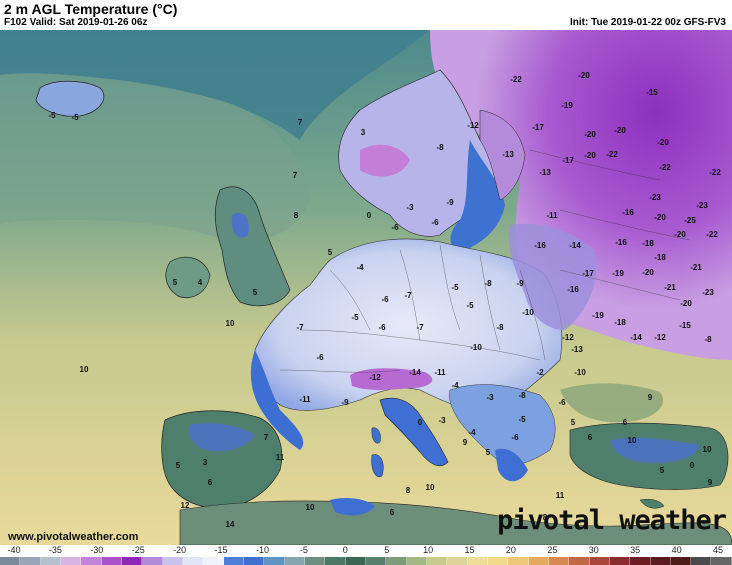 The width and height of the screenshot is (732, 565). I want to click on temperature-label: 5, so click(573, 422).